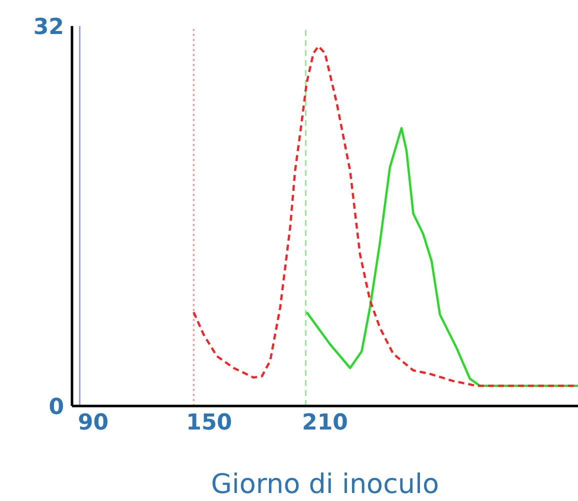  Describe the element at coordinates (325, 484) in the screenshot. I see `x-axis-title: Giorno di inoculo` at that location.